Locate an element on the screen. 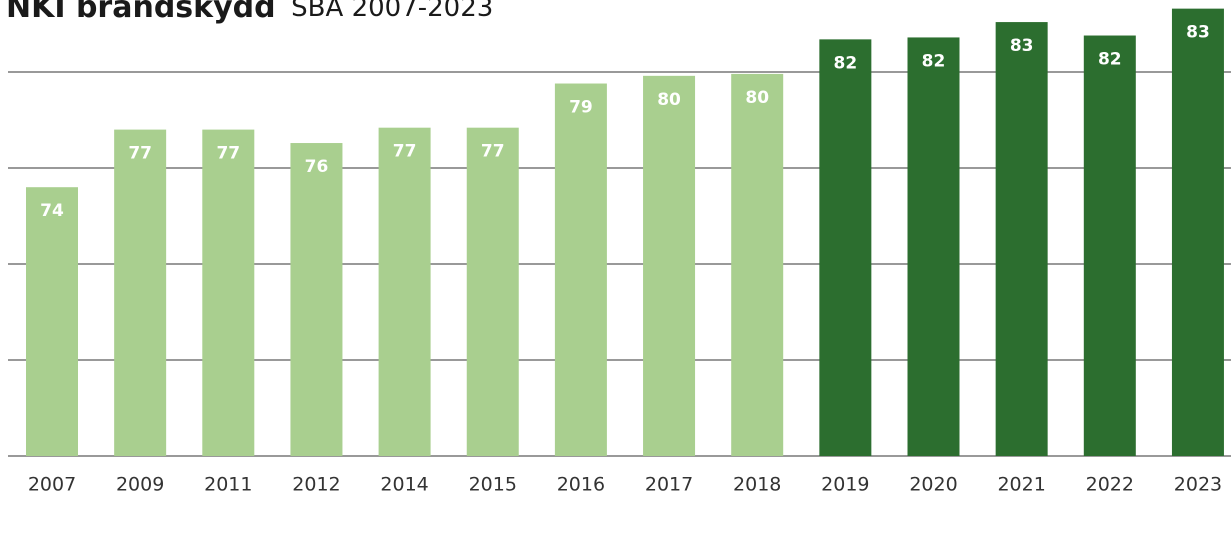  x-tick-label: 2020 is located at coordinates (933, 485).